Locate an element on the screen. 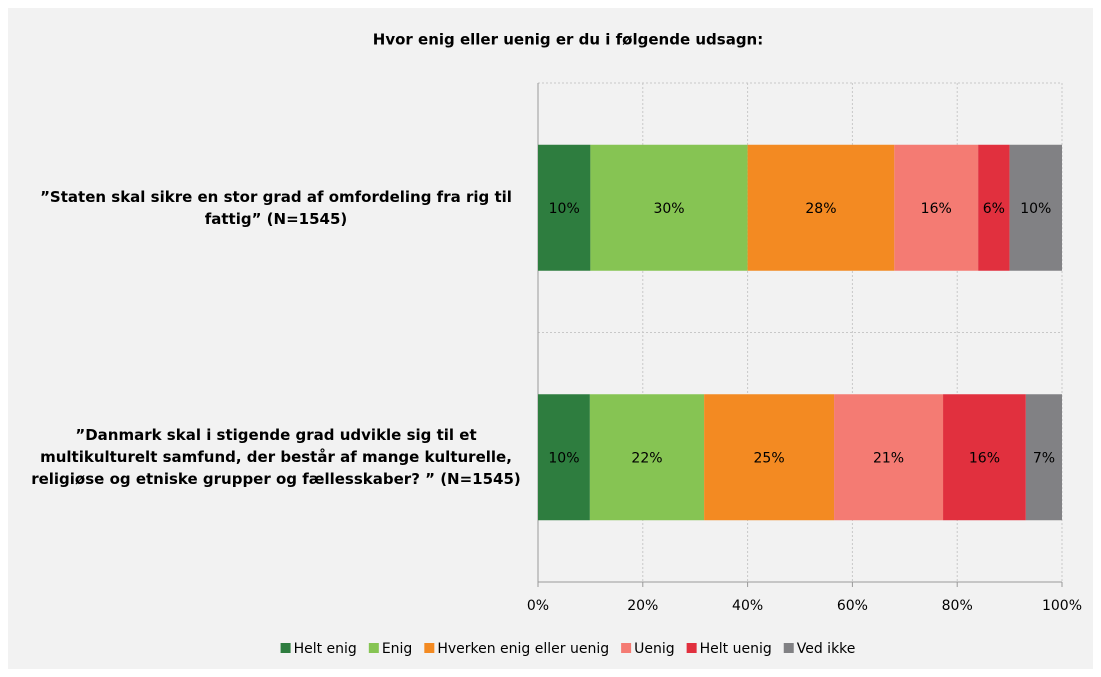 The width and height of the screenshot is (1101, 677). legend-label: Ved ikke is located at coordinates (826, 649).